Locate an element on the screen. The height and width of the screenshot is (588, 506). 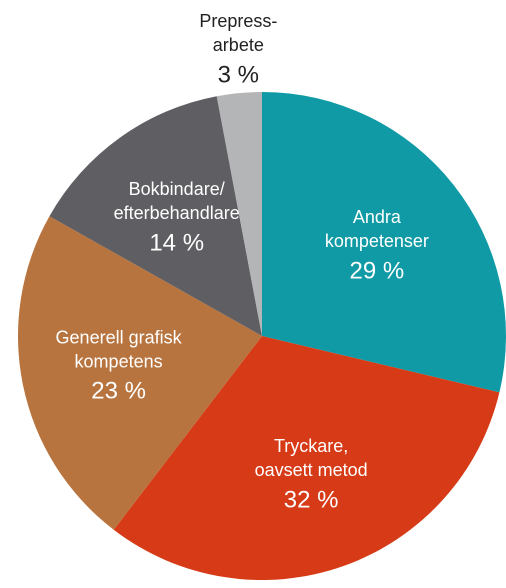
slice-label: Tryckare, oavsett metod is located at coordinates (311, 458).